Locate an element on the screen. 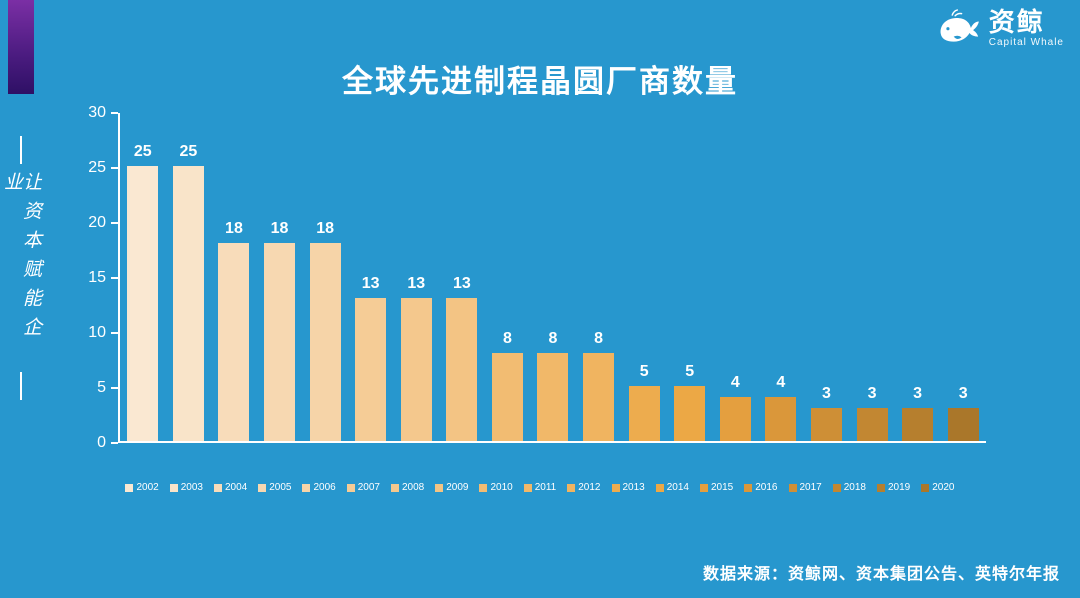 Image resolution: width=1080 pixels, height=598 pixels. whale-icon is located at coordinates (958, 28).